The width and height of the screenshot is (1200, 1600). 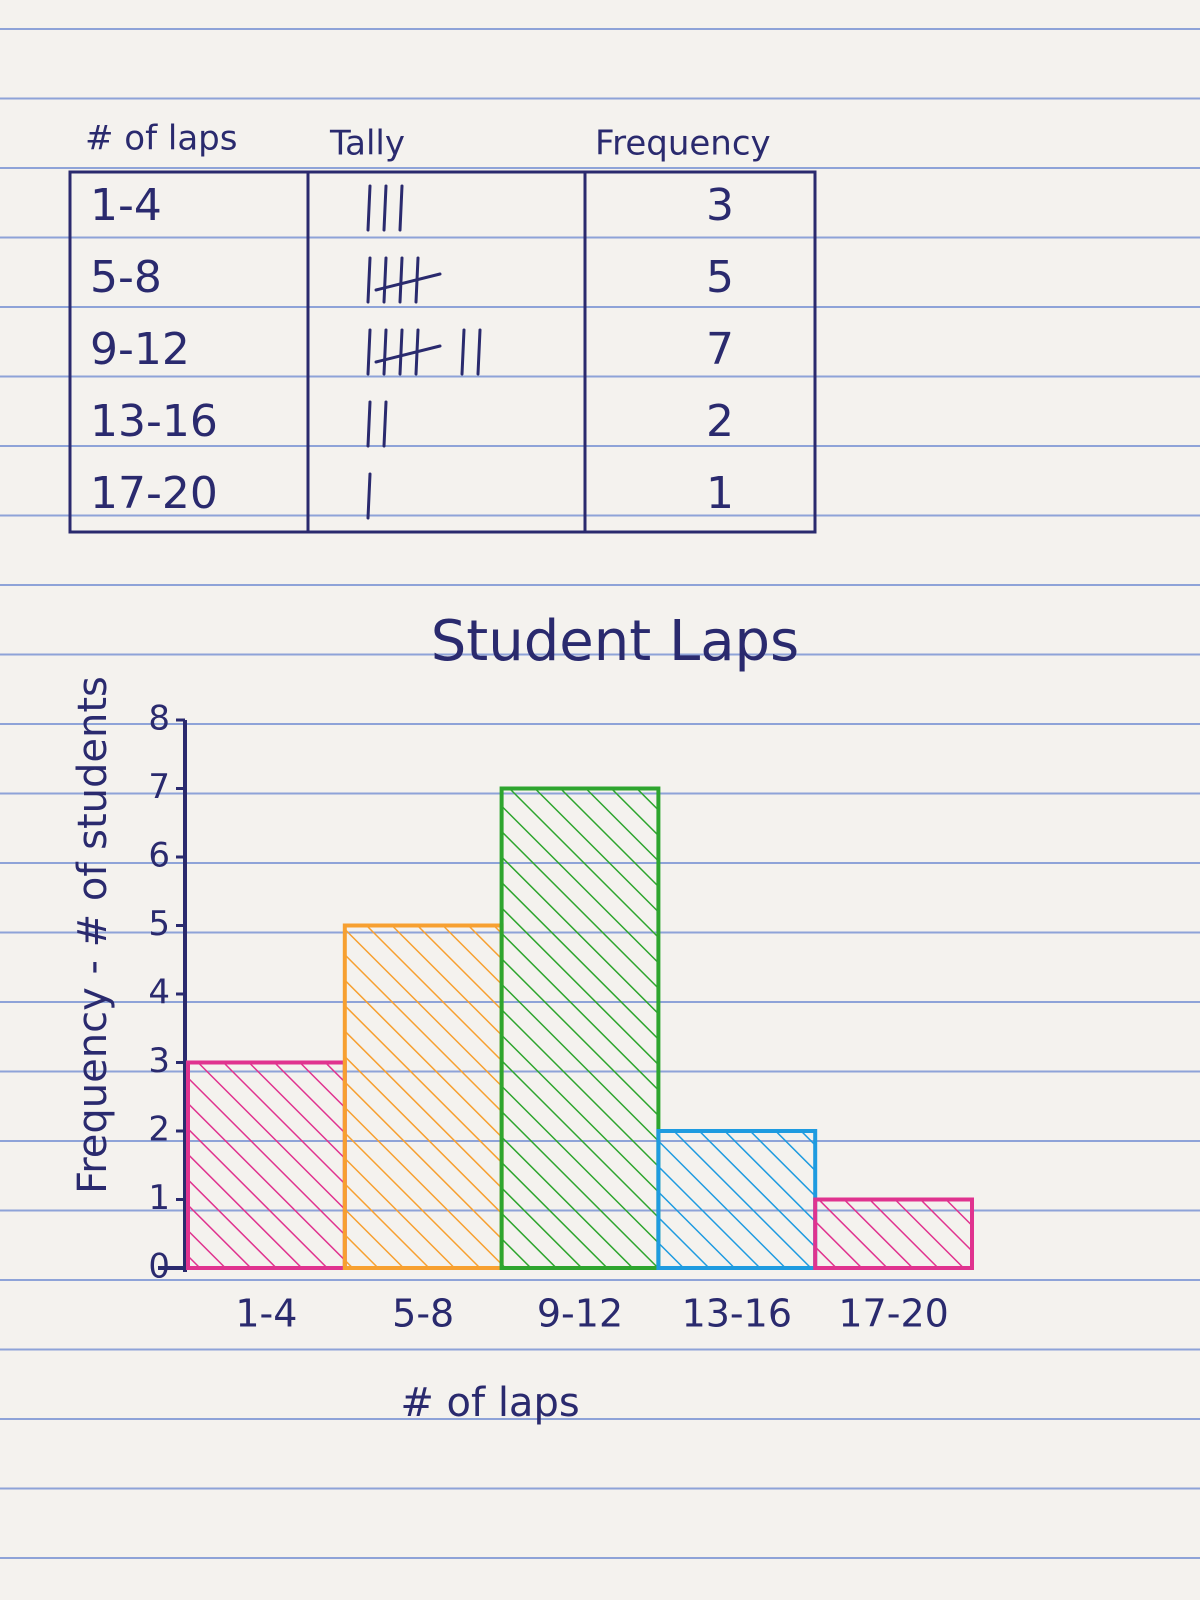 I want to click on frequency-table, so click(x=442, y=352).